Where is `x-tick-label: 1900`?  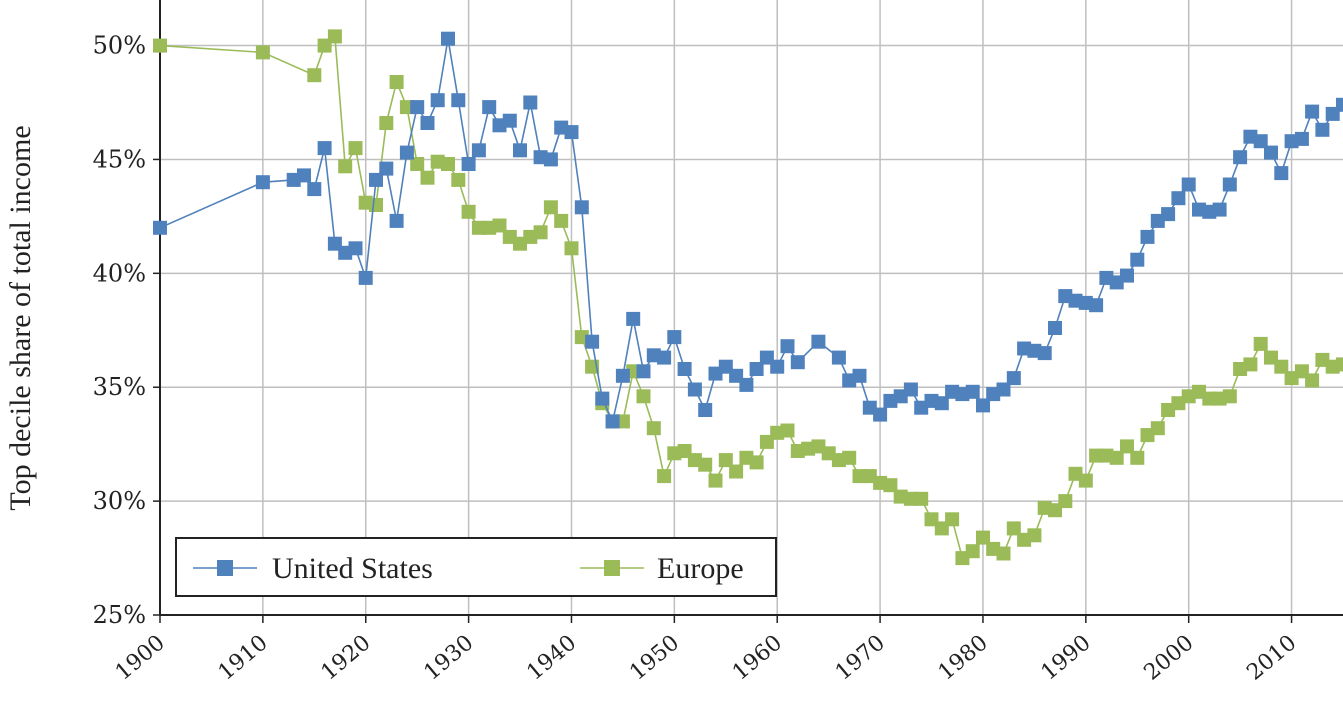
x-tick-label: 1900 is located at coordinates (140, 657).